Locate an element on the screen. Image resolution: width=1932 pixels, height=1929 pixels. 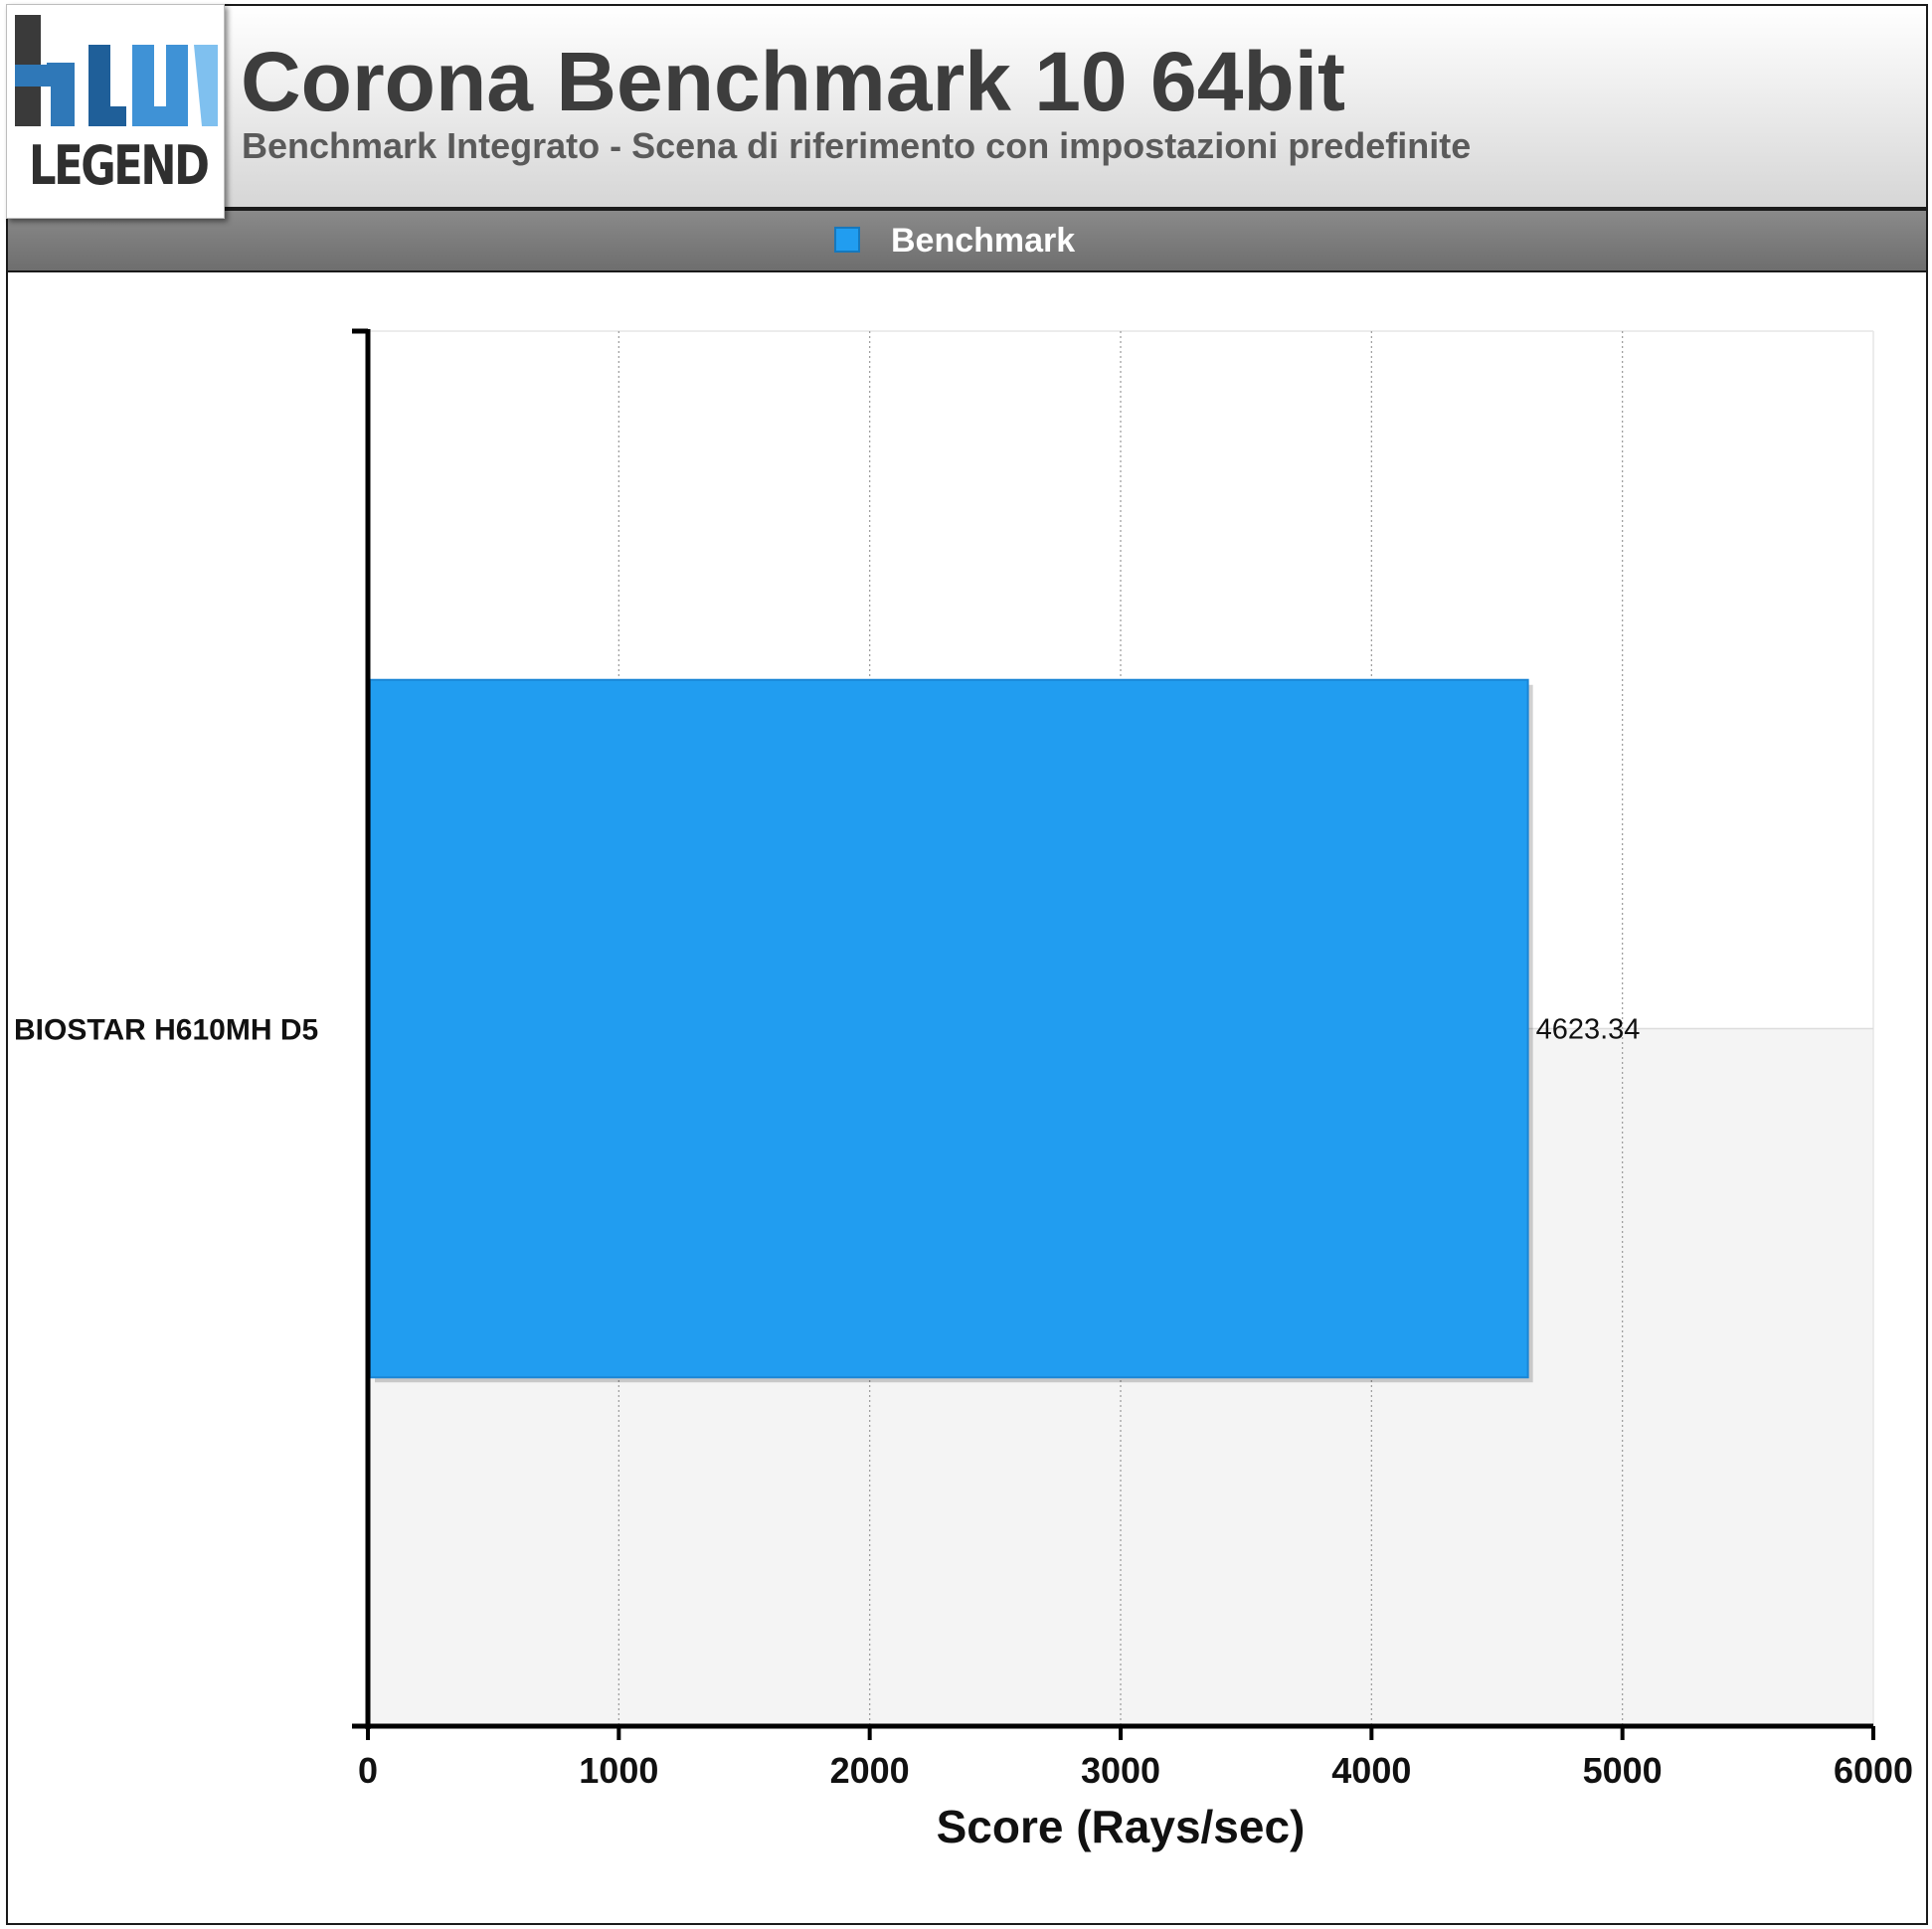
site-logo: LEGEND is located at coordinates (116, 111).